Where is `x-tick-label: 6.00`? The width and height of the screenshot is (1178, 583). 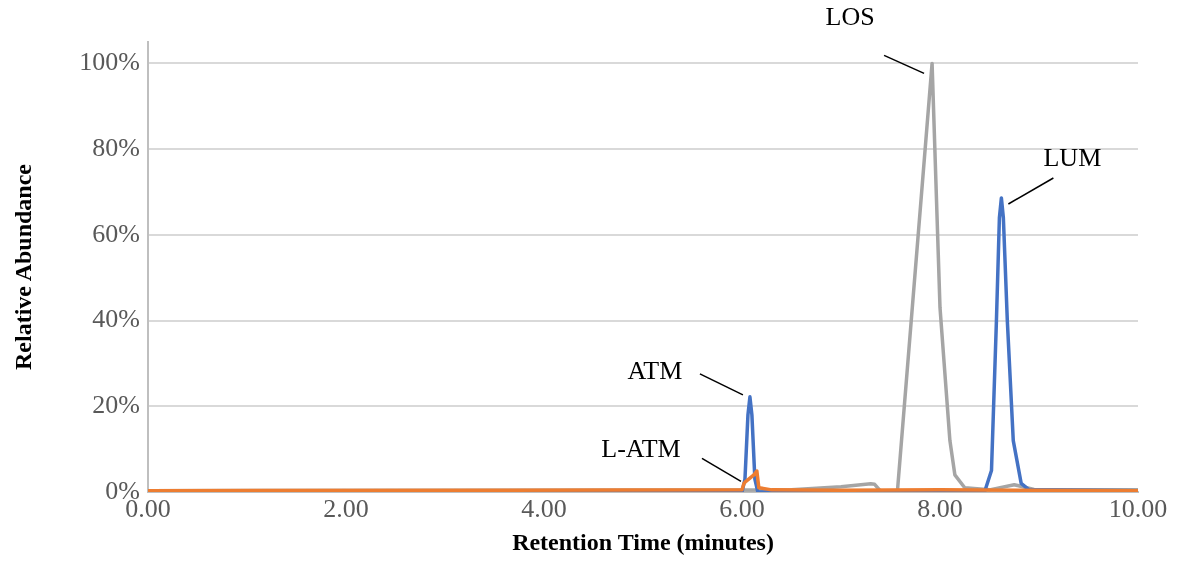 x-tick-label: 6.00 is located at coordinates (742, 509).